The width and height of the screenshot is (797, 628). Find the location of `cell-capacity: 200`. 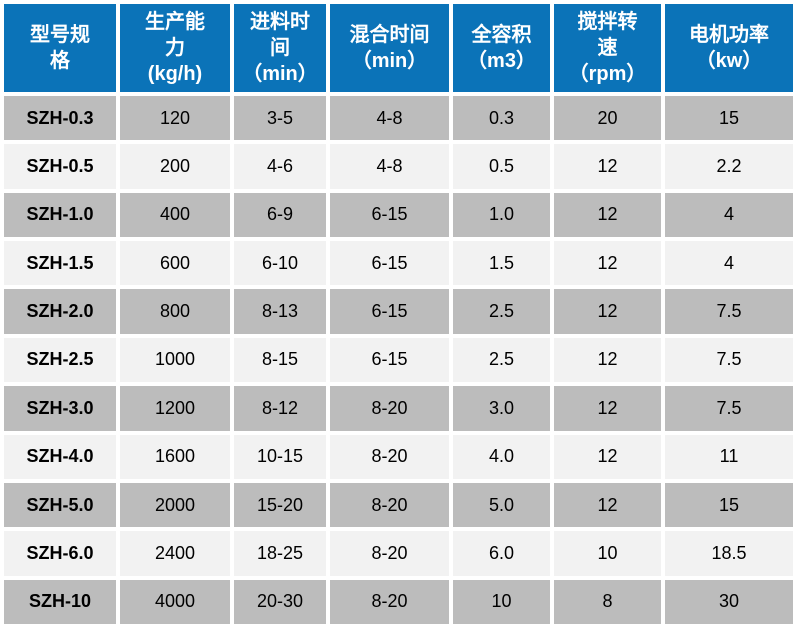

cell-capacity: 200 is located at coordinates (175, 166).